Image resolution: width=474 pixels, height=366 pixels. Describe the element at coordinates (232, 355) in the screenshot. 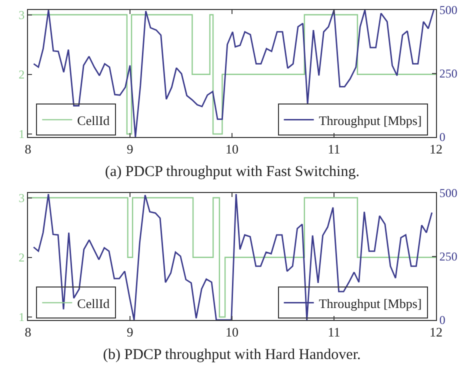

I see `text: (b) PDCP throughput with Hard Handover.` at that location.